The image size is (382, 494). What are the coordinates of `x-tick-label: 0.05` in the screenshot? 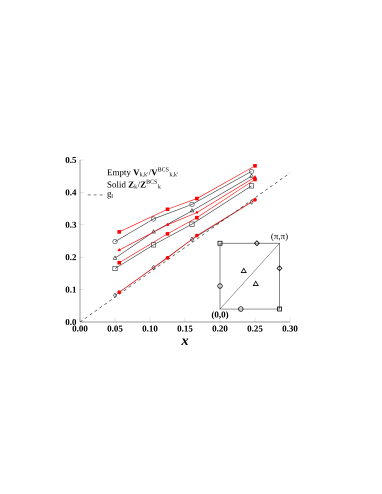 It's located at (115, 329).